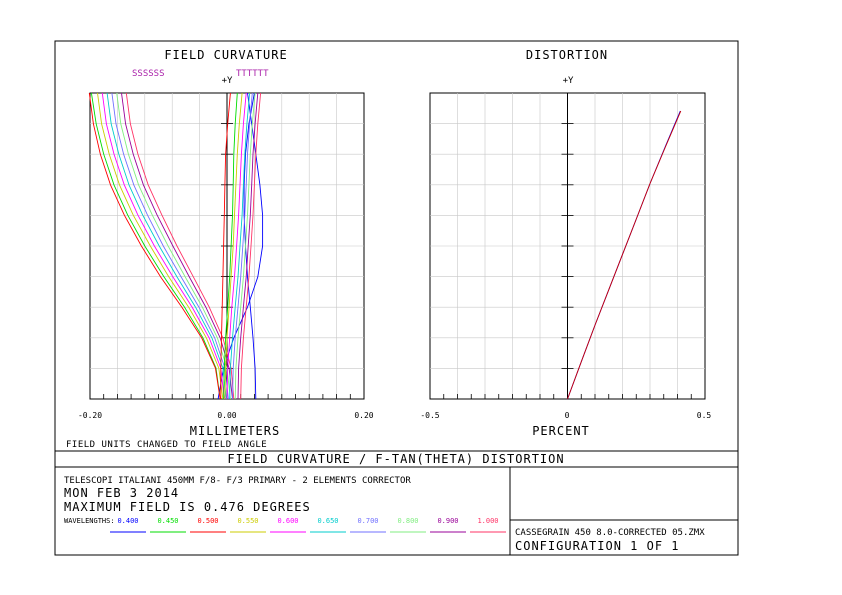 This screenshot has height=595, width=842. I want to click on distortion-curves, so click(624, 255).